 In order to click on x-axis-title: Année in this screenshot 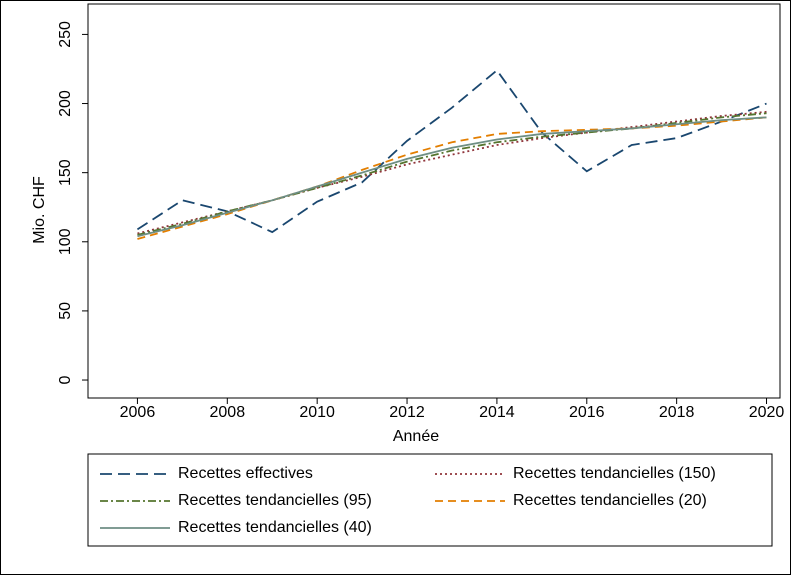, I will do `click(416, 436)`.